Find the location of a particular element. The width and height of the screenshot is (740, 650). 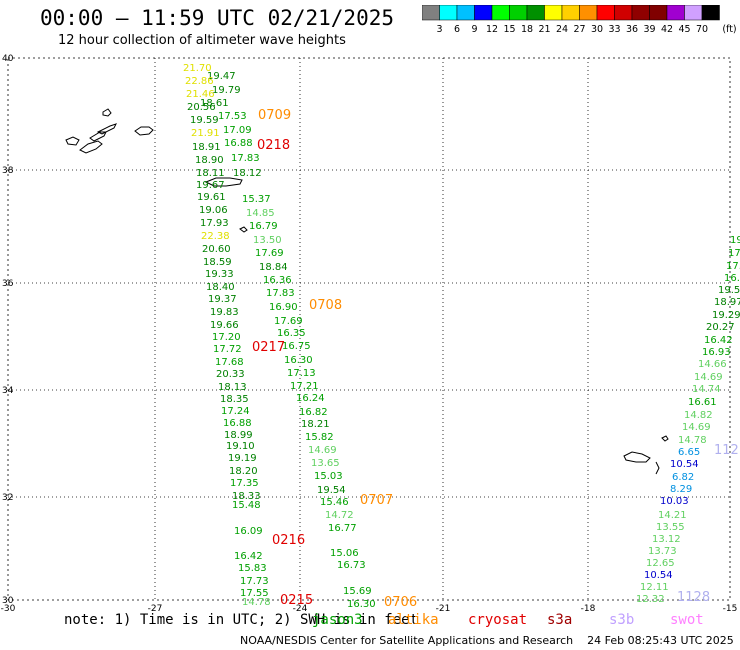

wave-height-label: 14.72 is located at coordinates (339, 515).